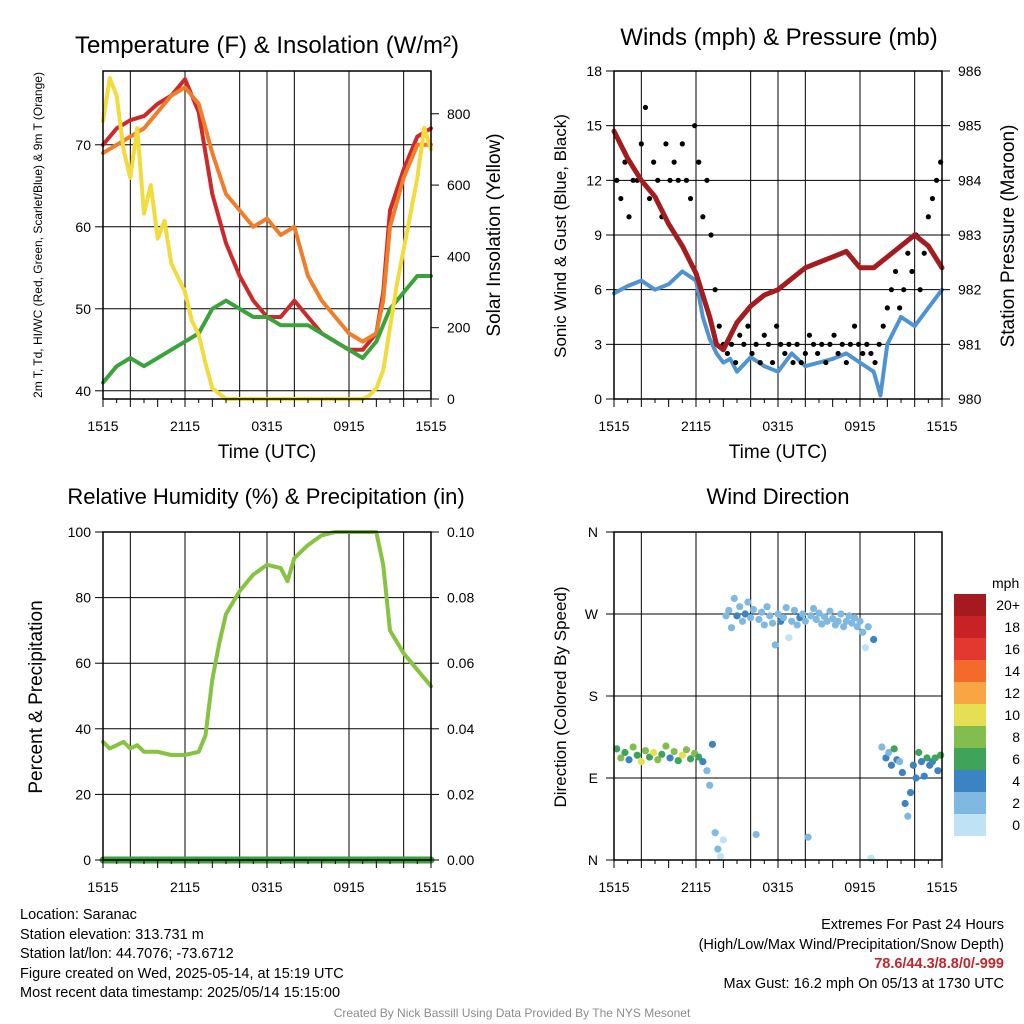 Image resolution: width=1024 pixels, height=1024 pixels. What do you see at coordinates (560, 236) in the screenshot?
I see `winds-y-label: Sonic Wind & Gust (Blue, Black)` at bounding box center [560, 236].